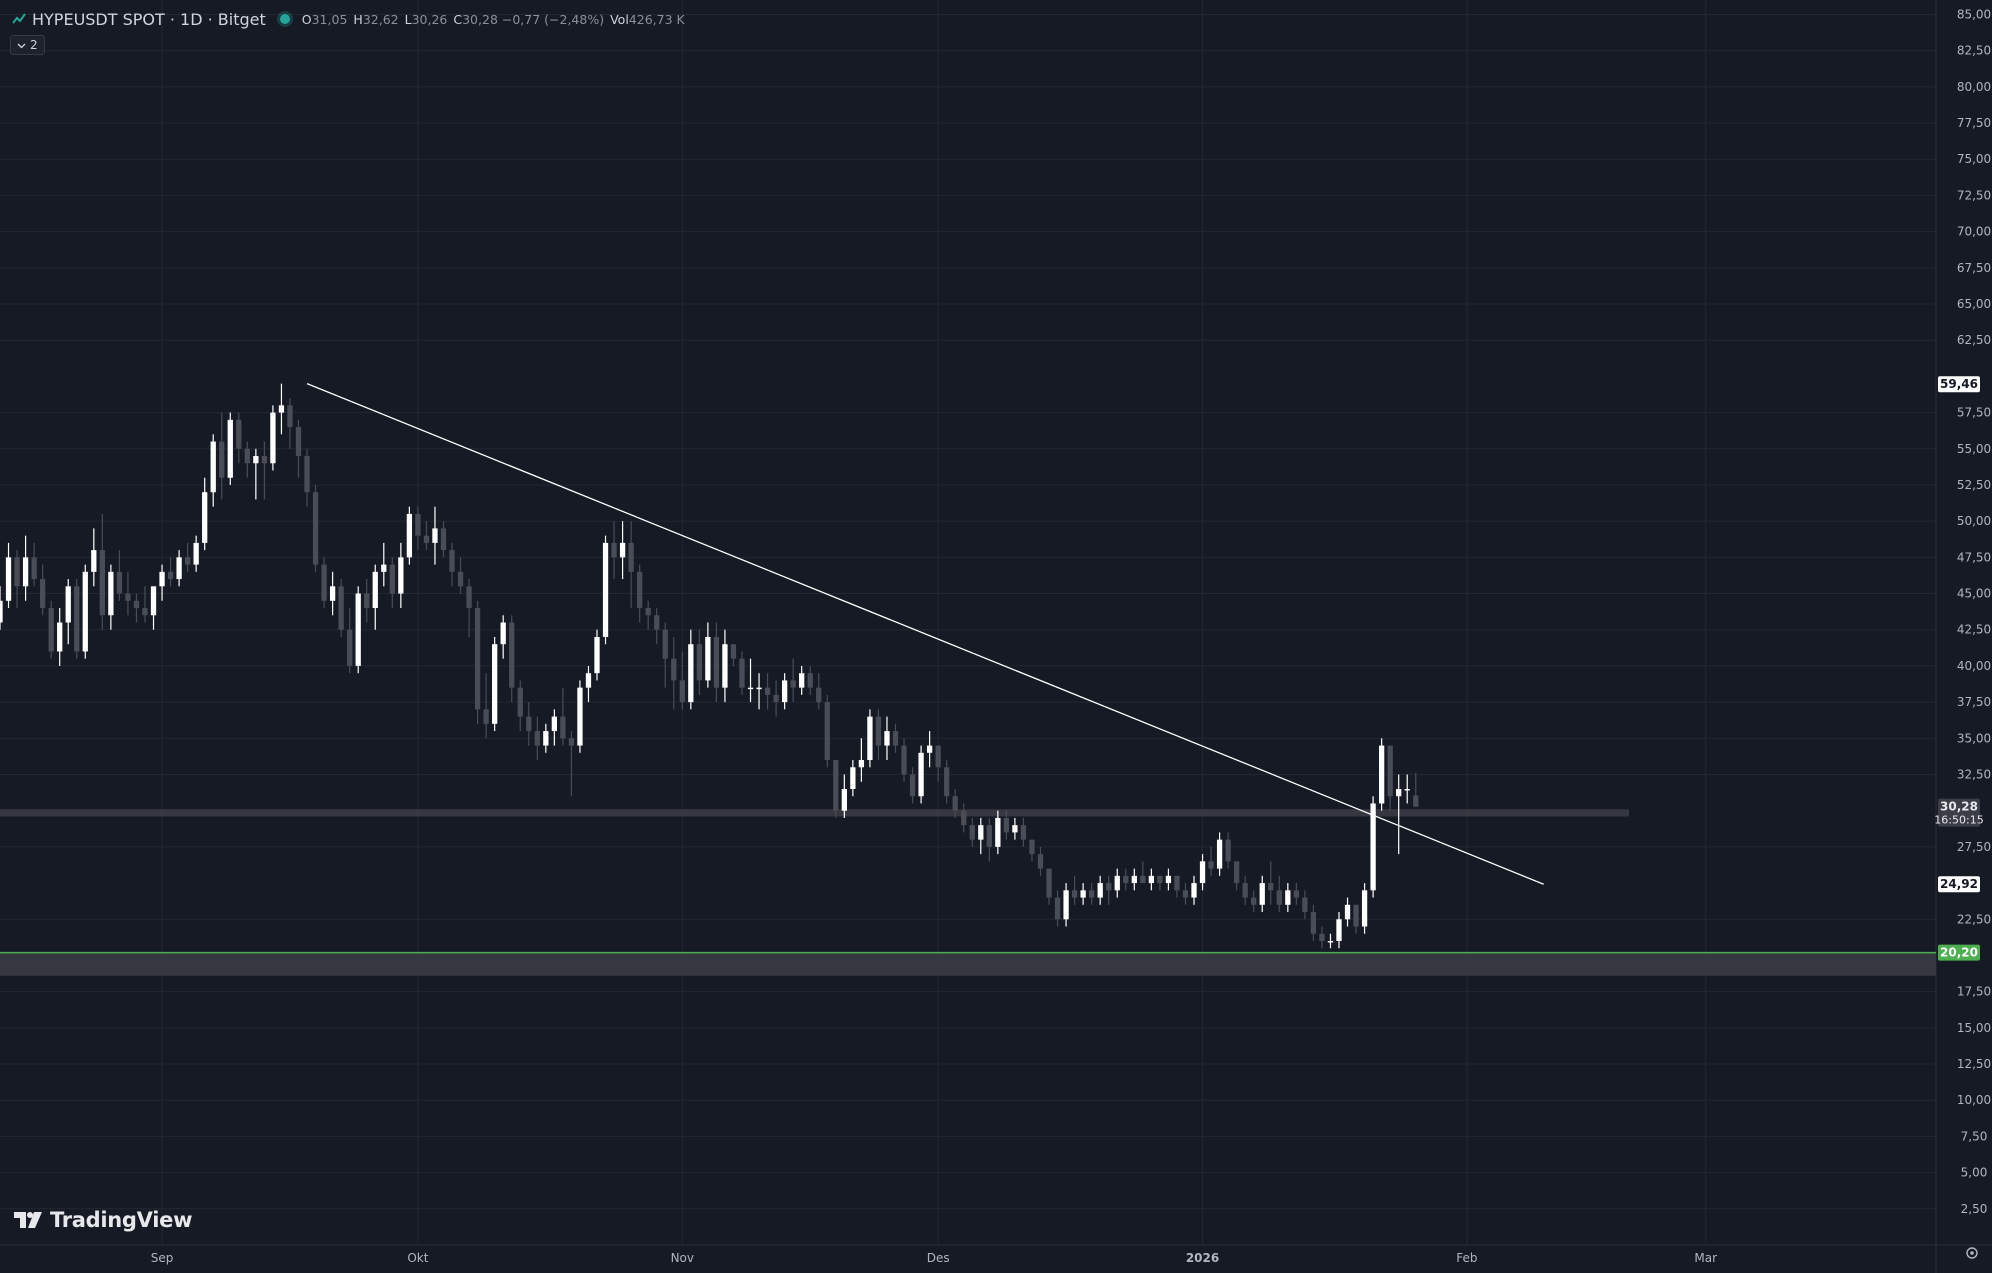 The height and width of the screenshot is (1273, 1992). What do you see at coordinates (27, 45) in the screenshot?
I see `indicator-toggle-button: 2` at bounding box center [27, 45].